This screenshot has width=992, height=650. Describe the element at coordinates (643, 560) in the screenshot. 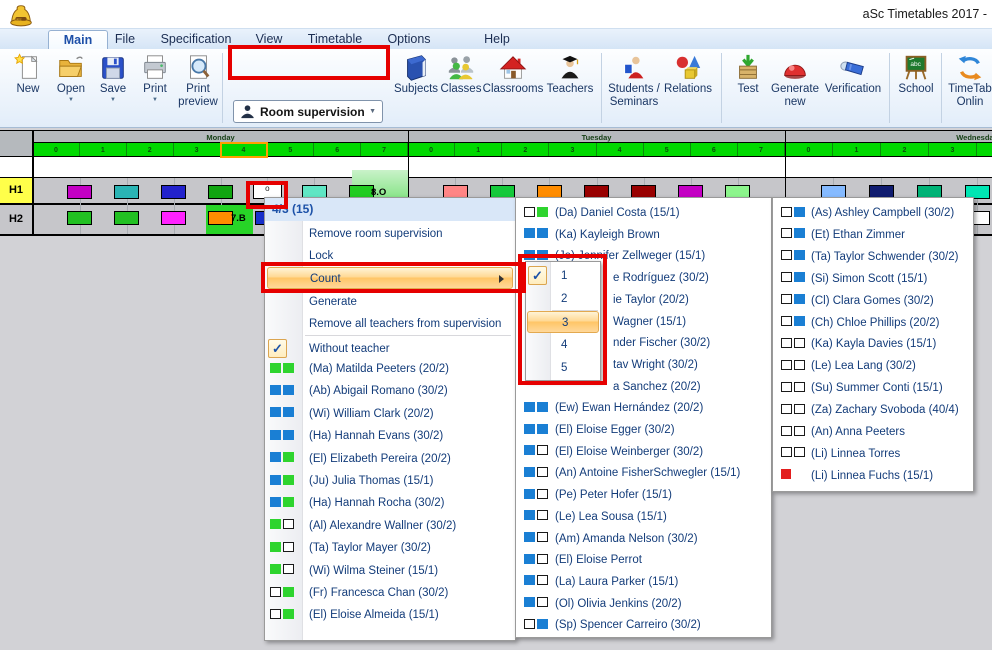

I see `teacher-item: (El) Eloise Perrot` at that location.